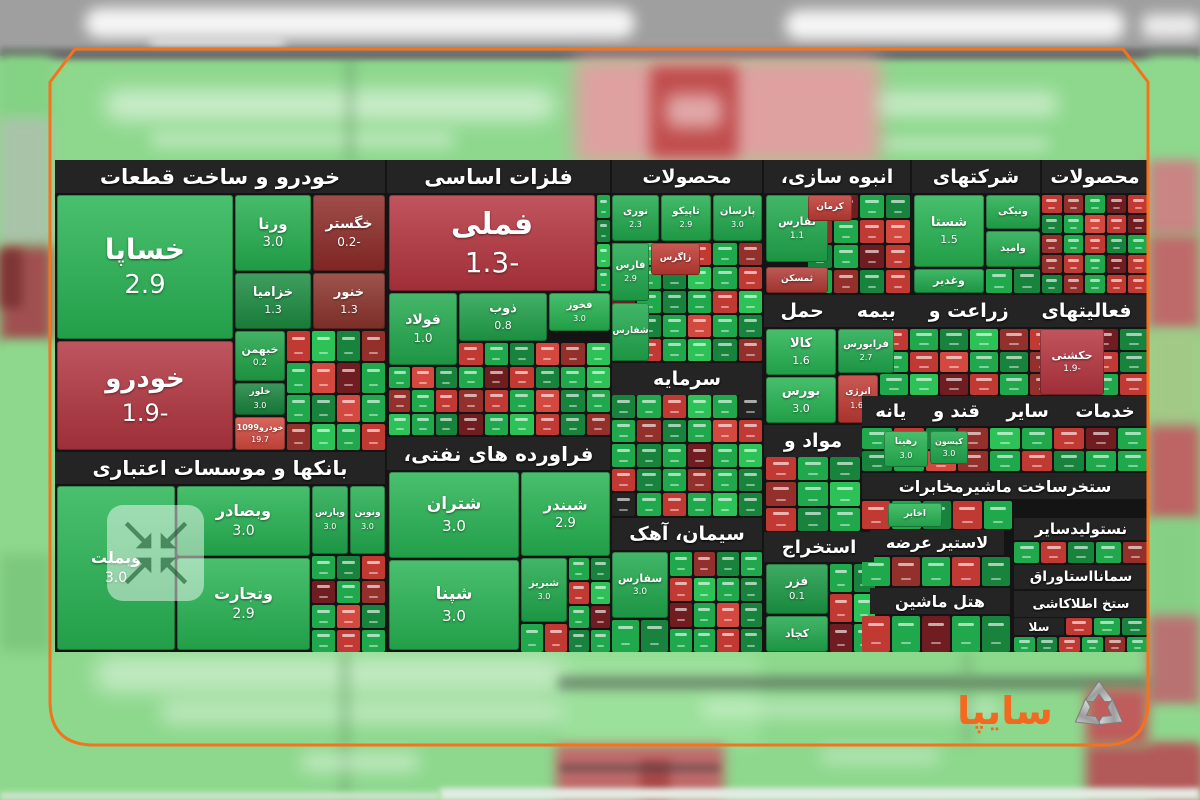 Image resolution: width=1200 pixels, height=800 pixels. Describe the element at coordinates (145, 267) in the screenshot. I see `stock-tile: خساپا 2.9` at that location.